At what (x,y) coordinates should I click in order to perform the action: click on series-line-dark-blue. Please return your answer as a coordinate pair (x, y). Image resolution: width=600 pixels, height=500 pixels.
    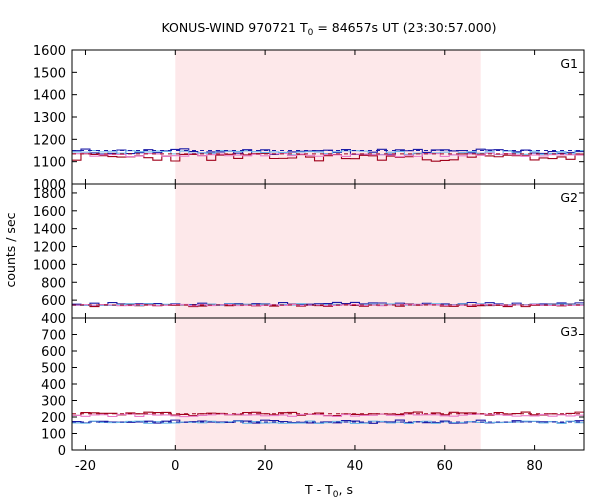
    Looking at the image, I should click on (328, 303).